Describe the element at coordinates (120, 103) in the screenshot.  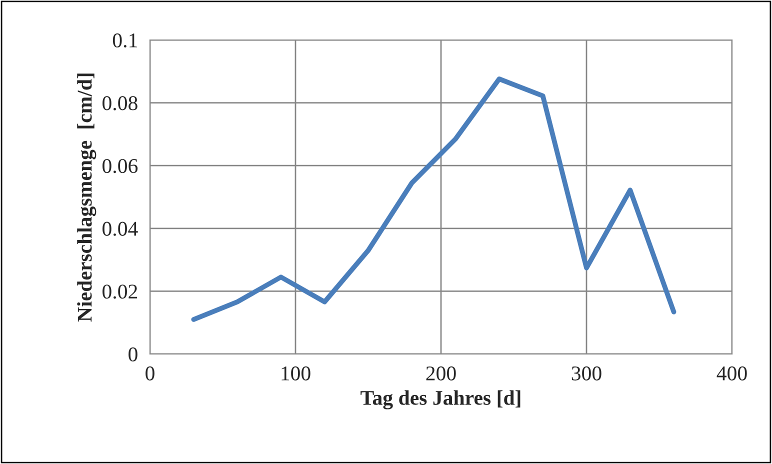
I see `y-tick-label: 0.08` at that location.